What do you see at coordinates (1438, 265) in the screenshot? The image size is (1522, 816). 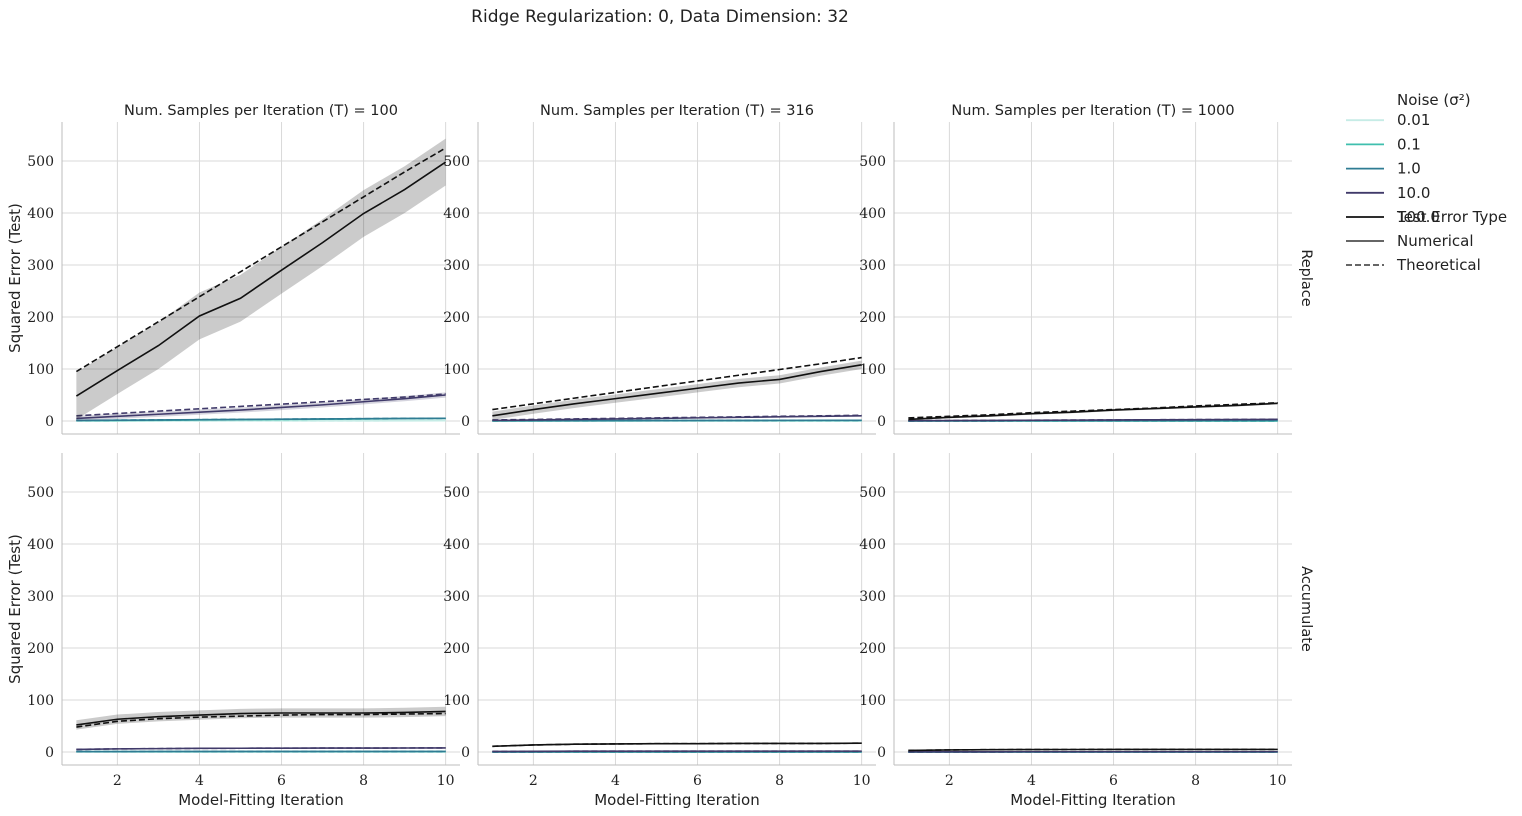 I see `legend-label-theoretical: Theoretical` at bounding box center [1438, 265].